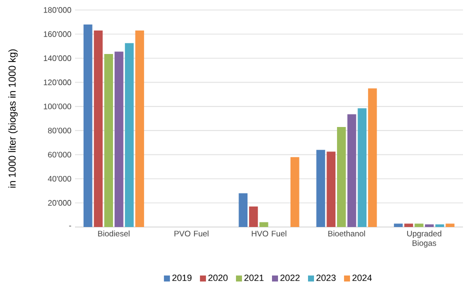  I want to click on legend-label: 2019, so click(182, 277).